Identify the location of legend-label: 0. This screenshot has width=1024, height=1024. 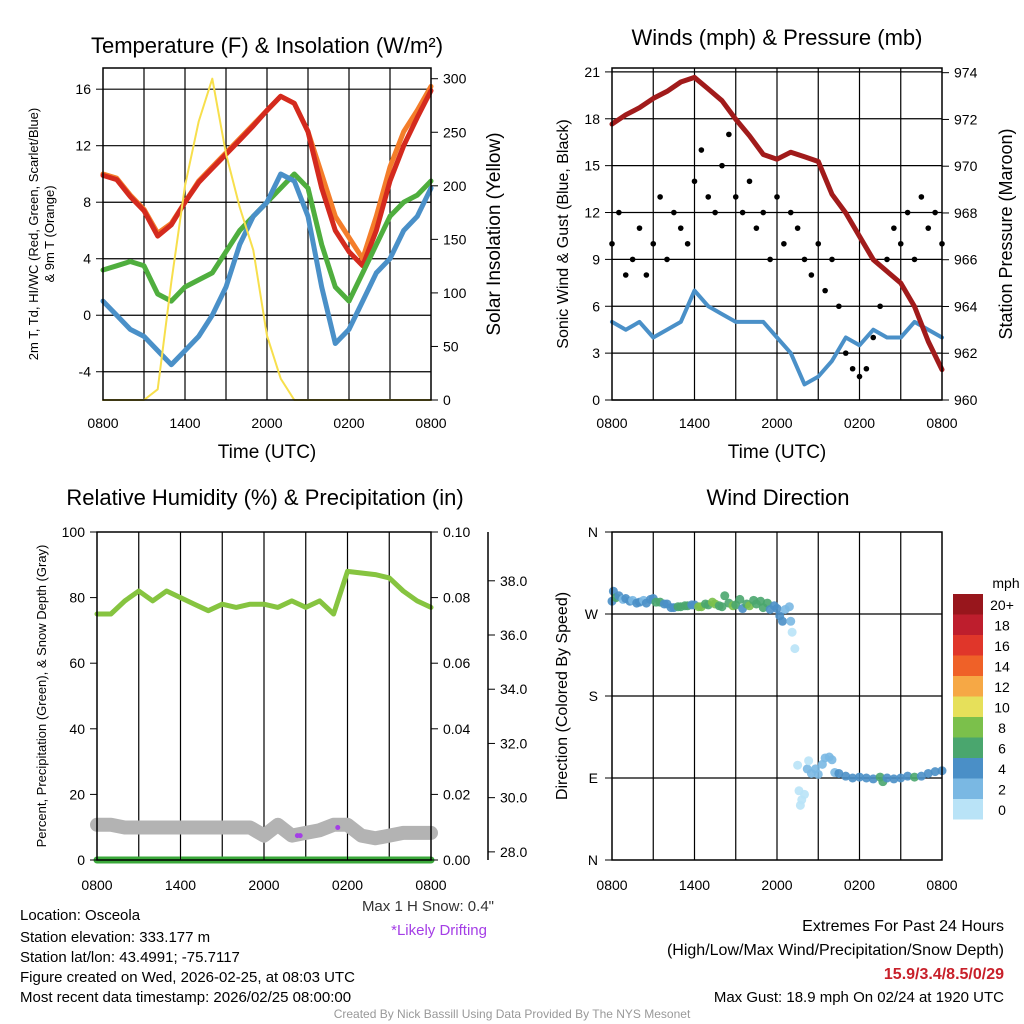
(1002, 810).